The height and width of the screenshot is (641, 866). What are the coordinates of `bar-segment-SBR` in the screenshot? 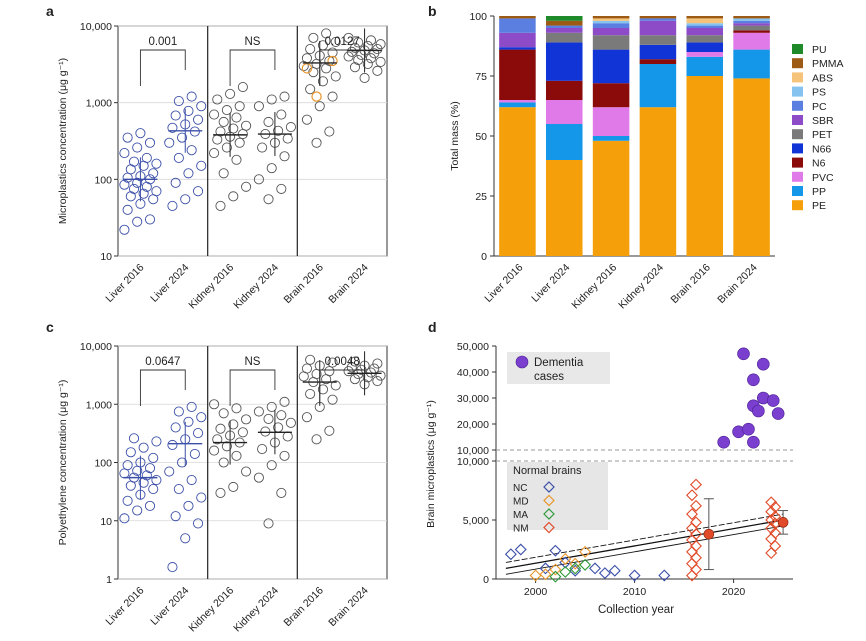 It's located at (517, 40).